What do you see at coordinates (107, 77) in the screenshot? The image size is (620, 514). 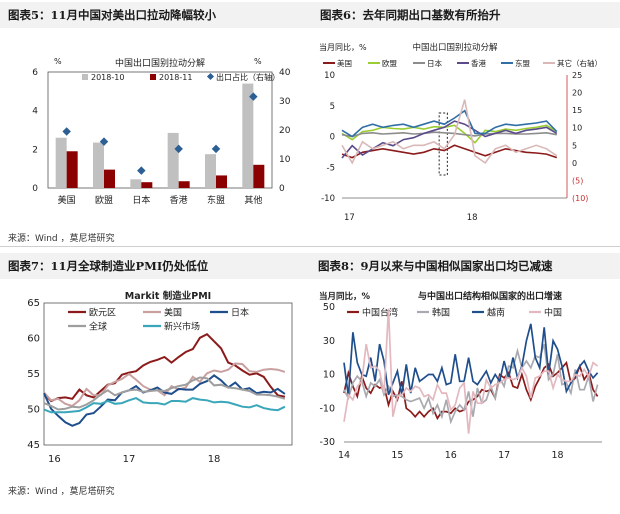 I see `legend-label: 2018-10` at bounding box center [107, 77].